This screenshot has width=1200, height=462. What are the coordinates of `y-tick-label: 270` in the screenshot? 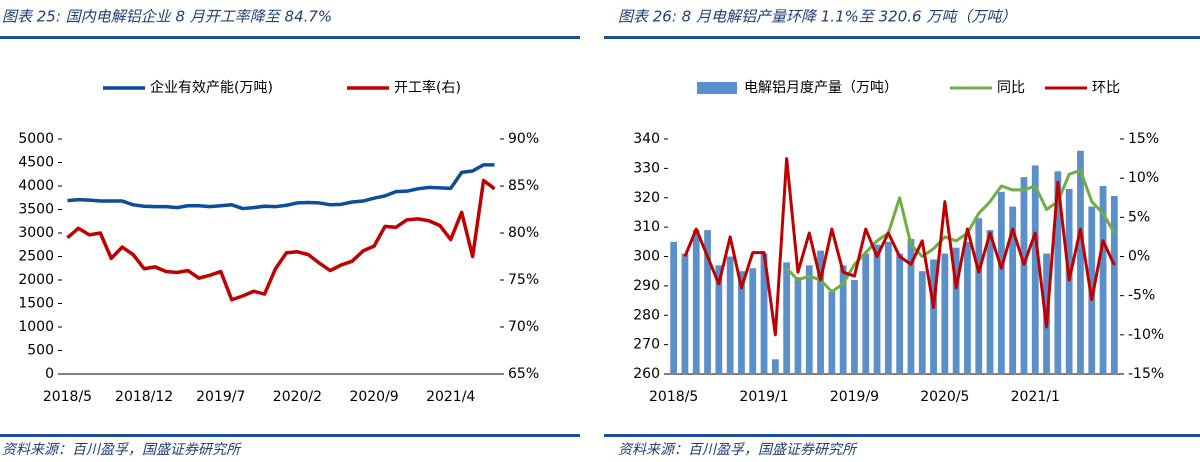 It's located at (646, 345).